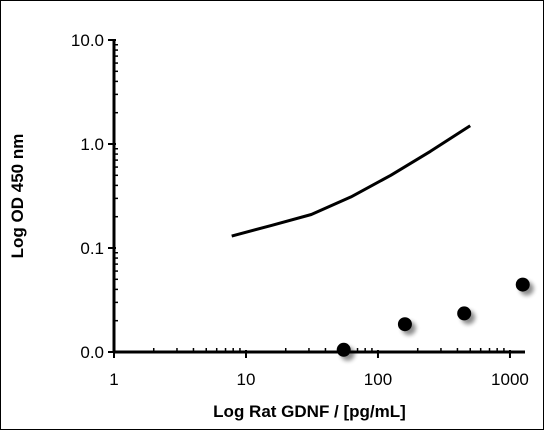  What do you see at coordinates (378, 379) in the screenshot?
I see `x-tick-label: 100` at bounding box center [378, 379].